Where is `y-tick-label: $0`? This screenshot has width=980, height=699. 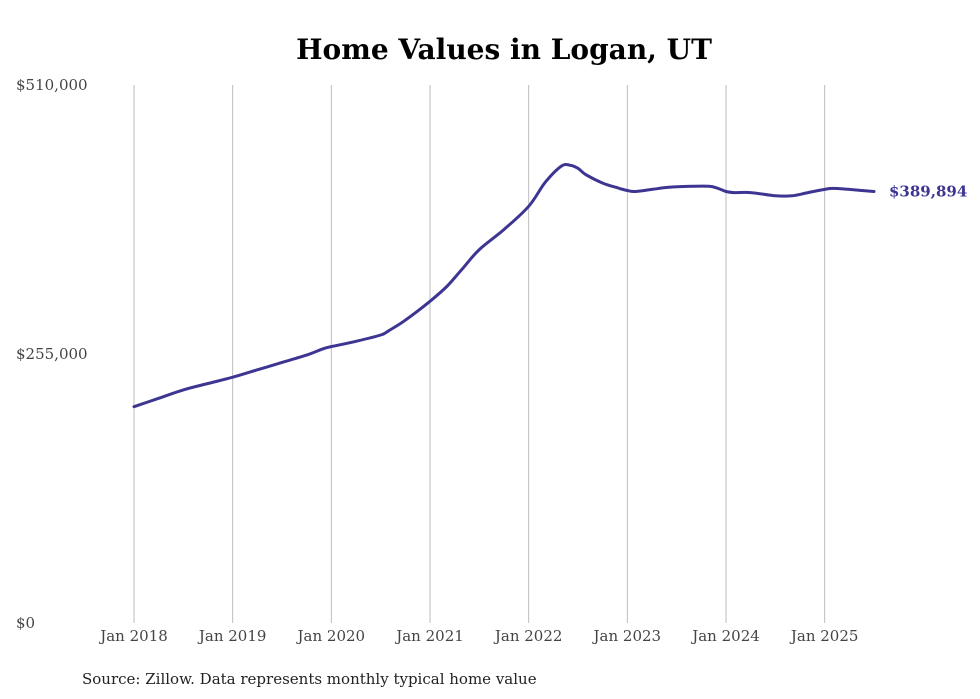
y-tick-label: $0 is located at coordinates (25, 623).